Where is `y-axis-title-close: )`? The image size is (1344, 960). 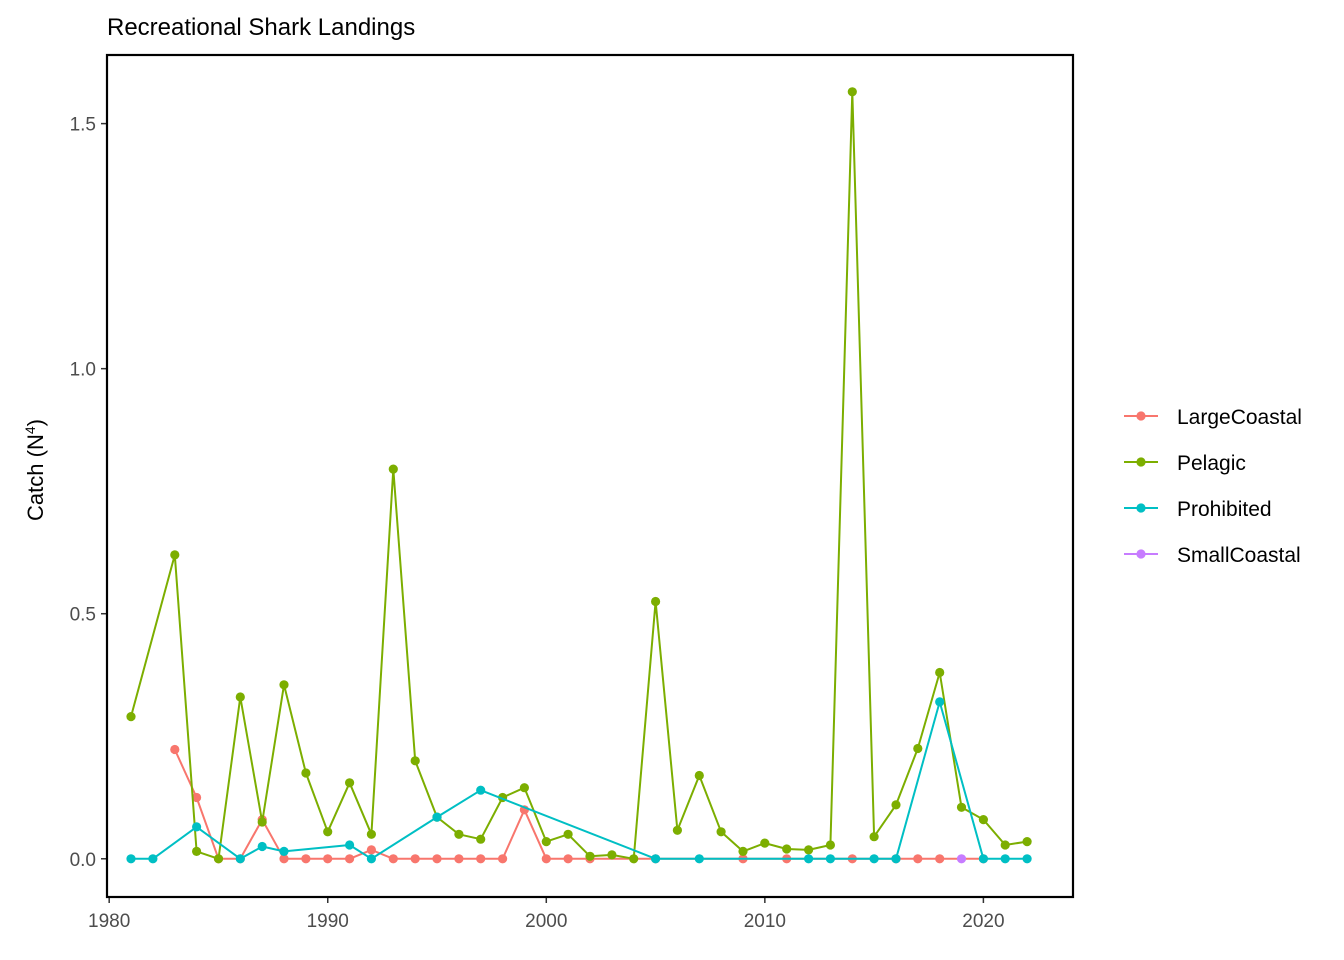 y-axis-title-close: ) is located at coordinates (35, 422).